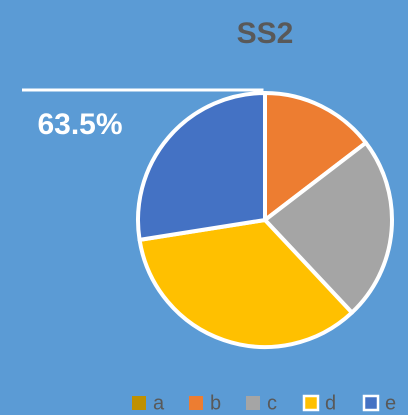 The height and width of the screenshot is (415, 408). What do you see at coordinates (390, 403) in the screenshot?
I see `legend-label: e` at bounding box center [390, 403].